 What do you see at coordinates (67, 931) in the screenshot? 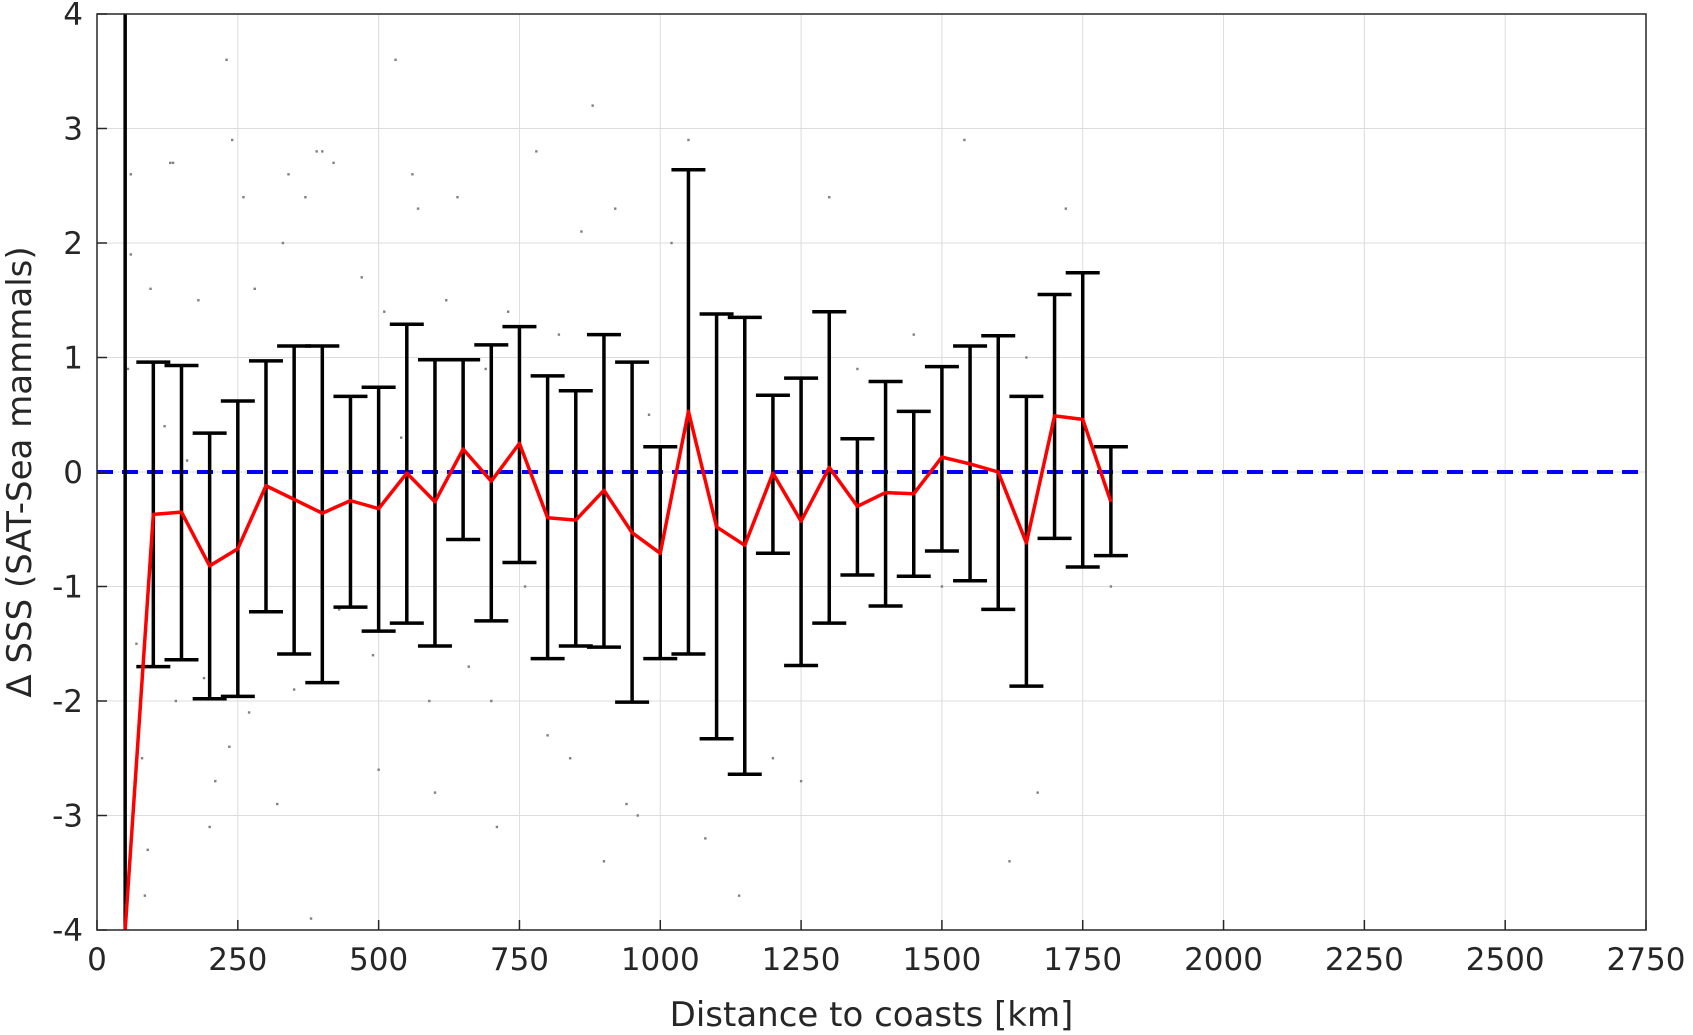
I see `y-tick-label: -4` at bounding box center [67, 931].